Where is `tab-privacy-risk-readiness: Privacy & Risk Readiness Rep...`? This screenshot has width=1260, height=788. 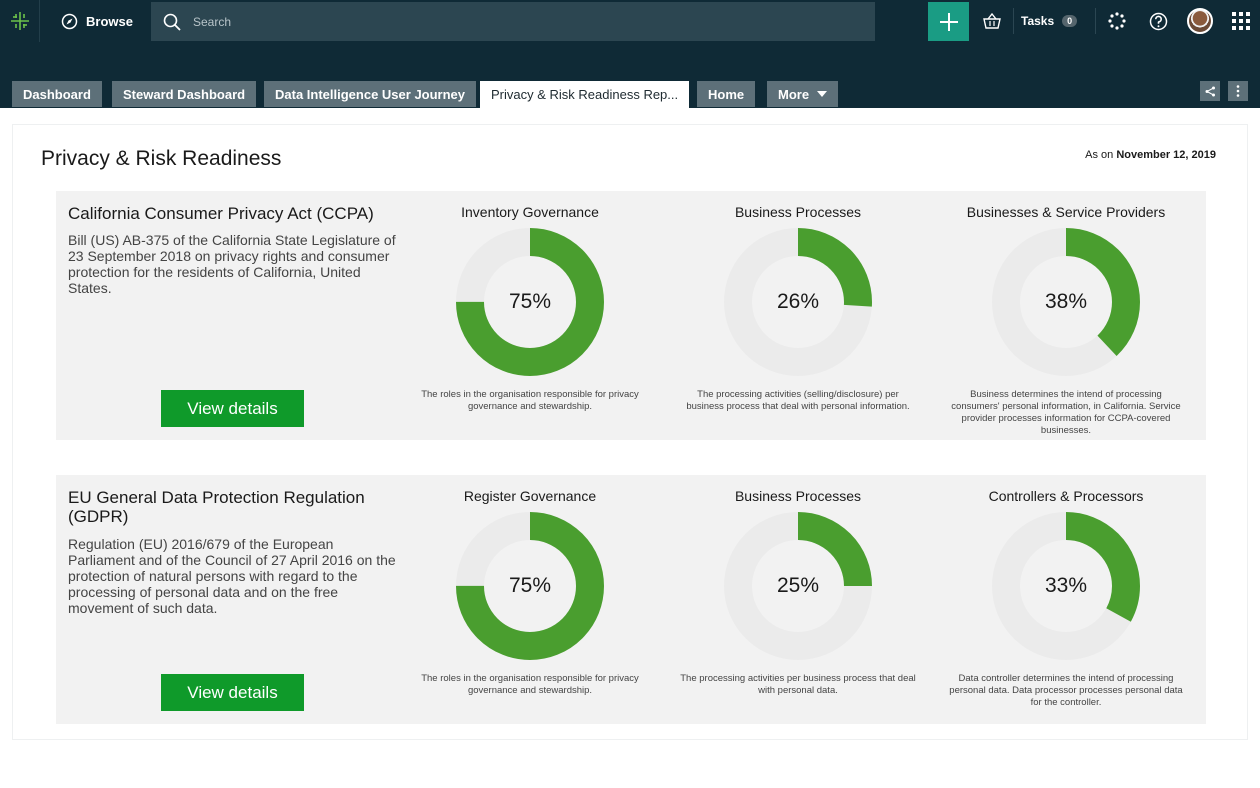
tab-privacy-risk-readiness: Privacy & Risk Readiness Rep... is located at coordinates (585, 94).